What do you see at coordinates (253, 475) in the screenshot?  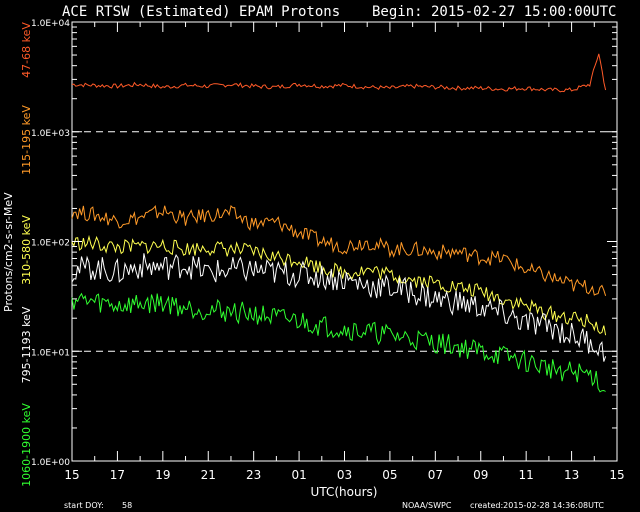 I see `x-tick-label: 23` at bounding box center [253, 475].